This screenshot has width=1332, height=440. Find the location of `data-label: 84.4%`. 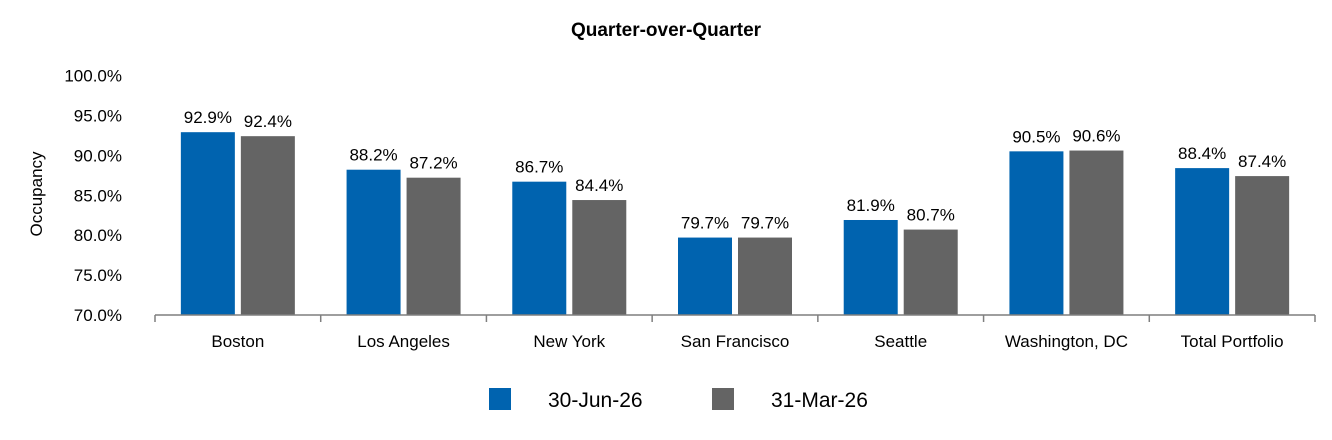

data-label: 84.4% is located at coordinates (599, 185).